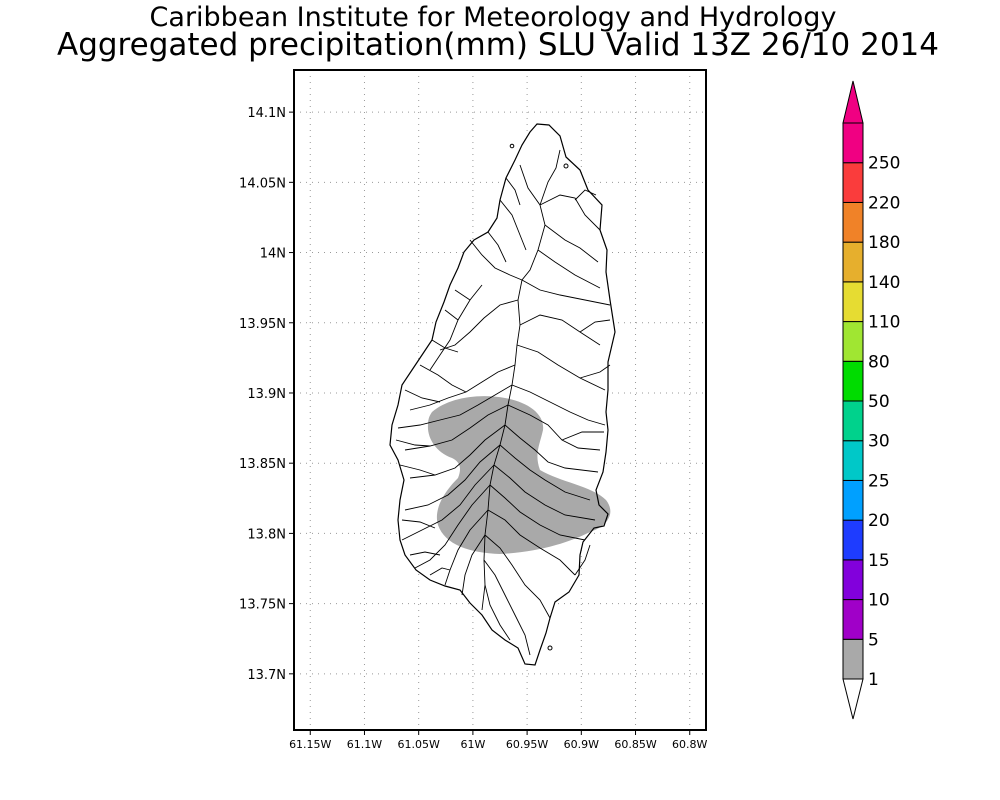  I want to click on lon-tick-label: 60.95W, so click(527, 744).